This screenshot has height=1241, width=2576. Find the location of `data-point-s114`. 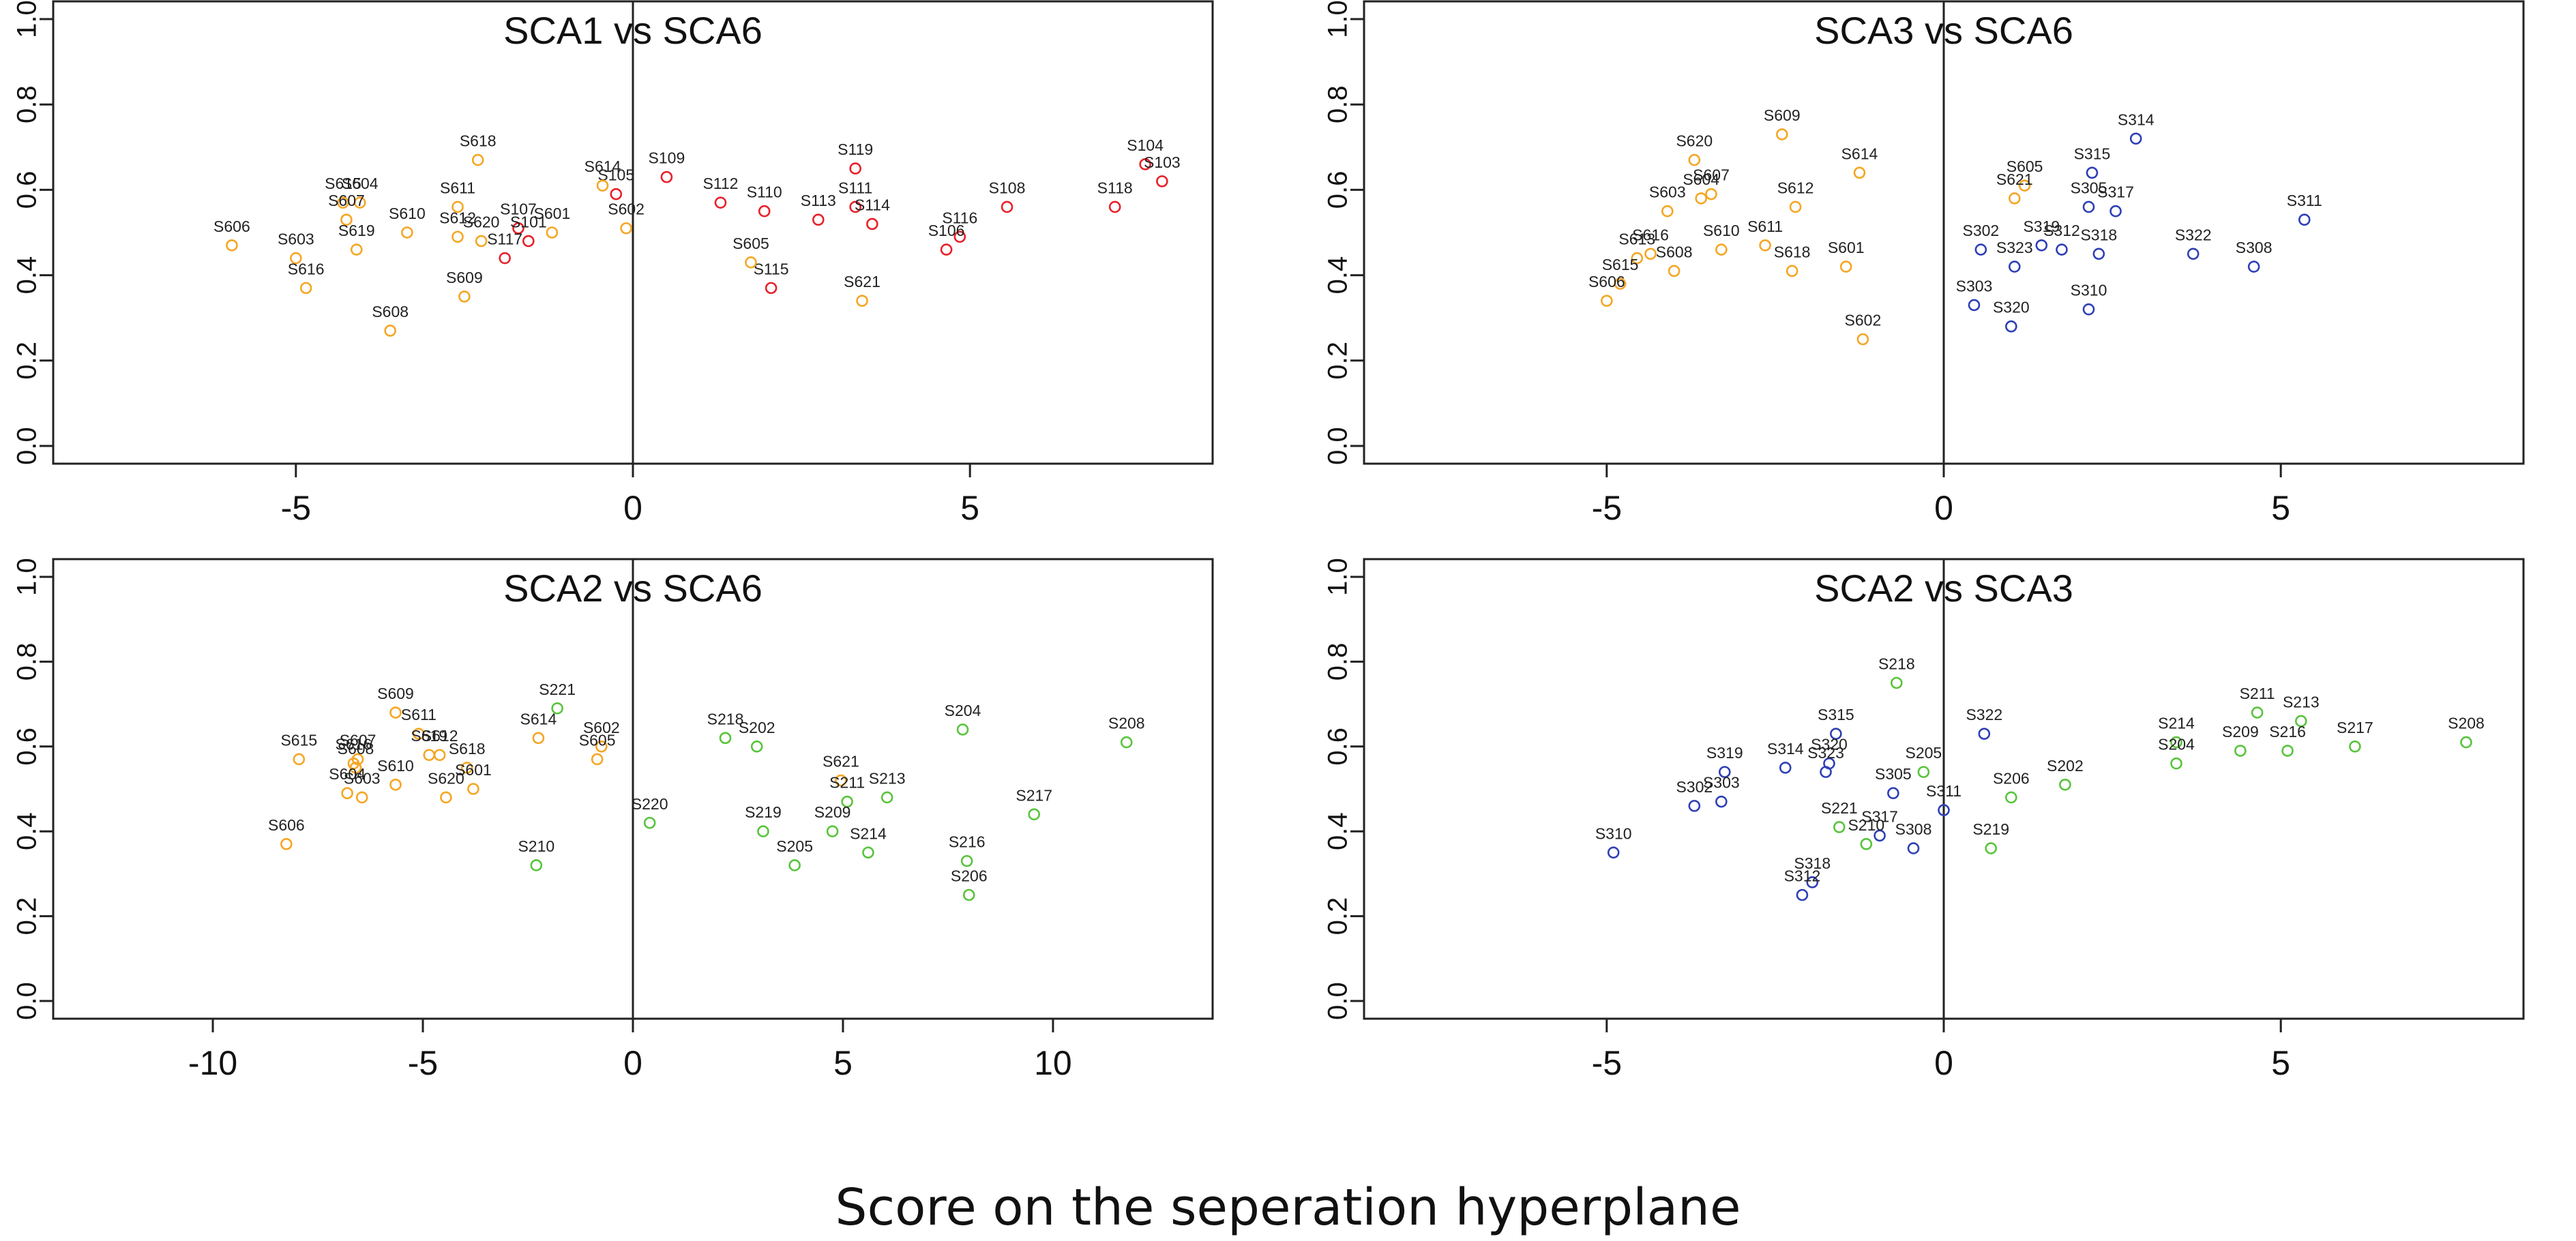

data-point-s114 is located at coordinates (872, 224).